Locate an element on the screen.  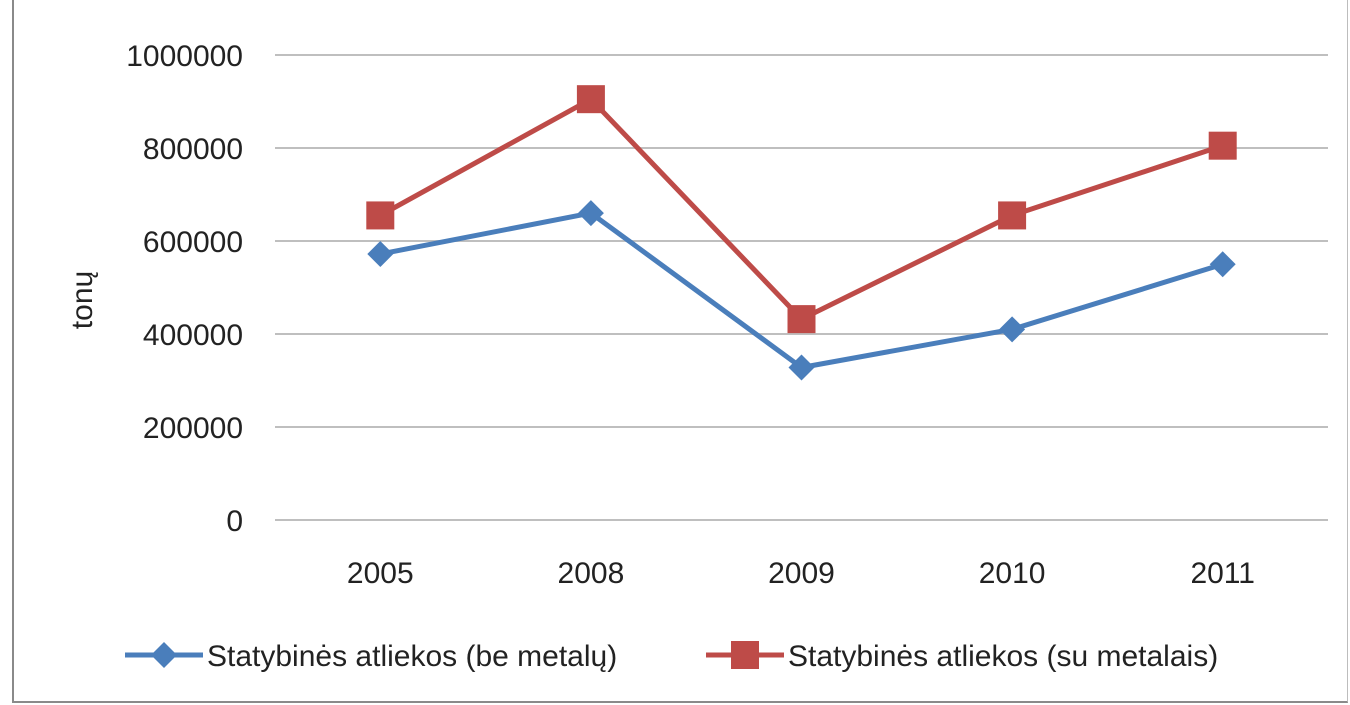
x-tick-label: 2005 is located at coordinates (380, 573).